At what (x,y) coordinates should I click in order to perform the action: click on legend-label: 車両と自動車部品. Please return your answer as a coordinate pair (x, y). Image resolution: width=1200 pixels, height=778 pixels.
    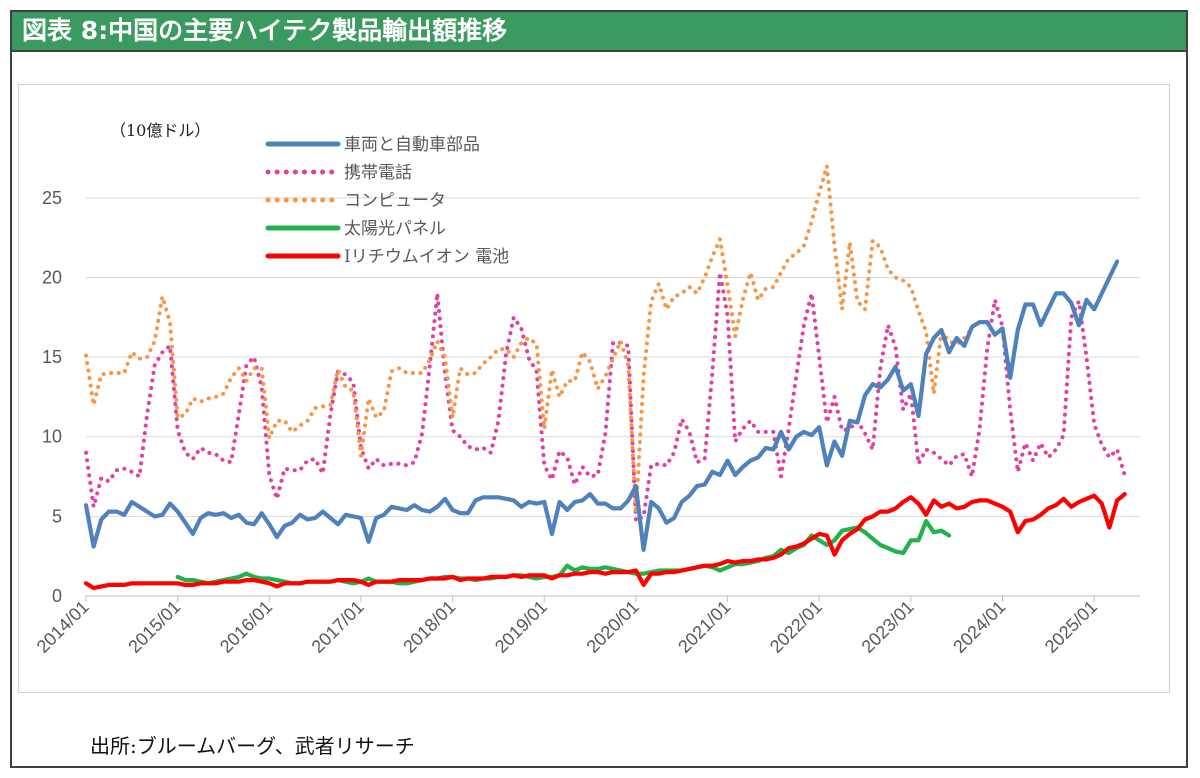
    Looking at the image, I should click on (412, 145).